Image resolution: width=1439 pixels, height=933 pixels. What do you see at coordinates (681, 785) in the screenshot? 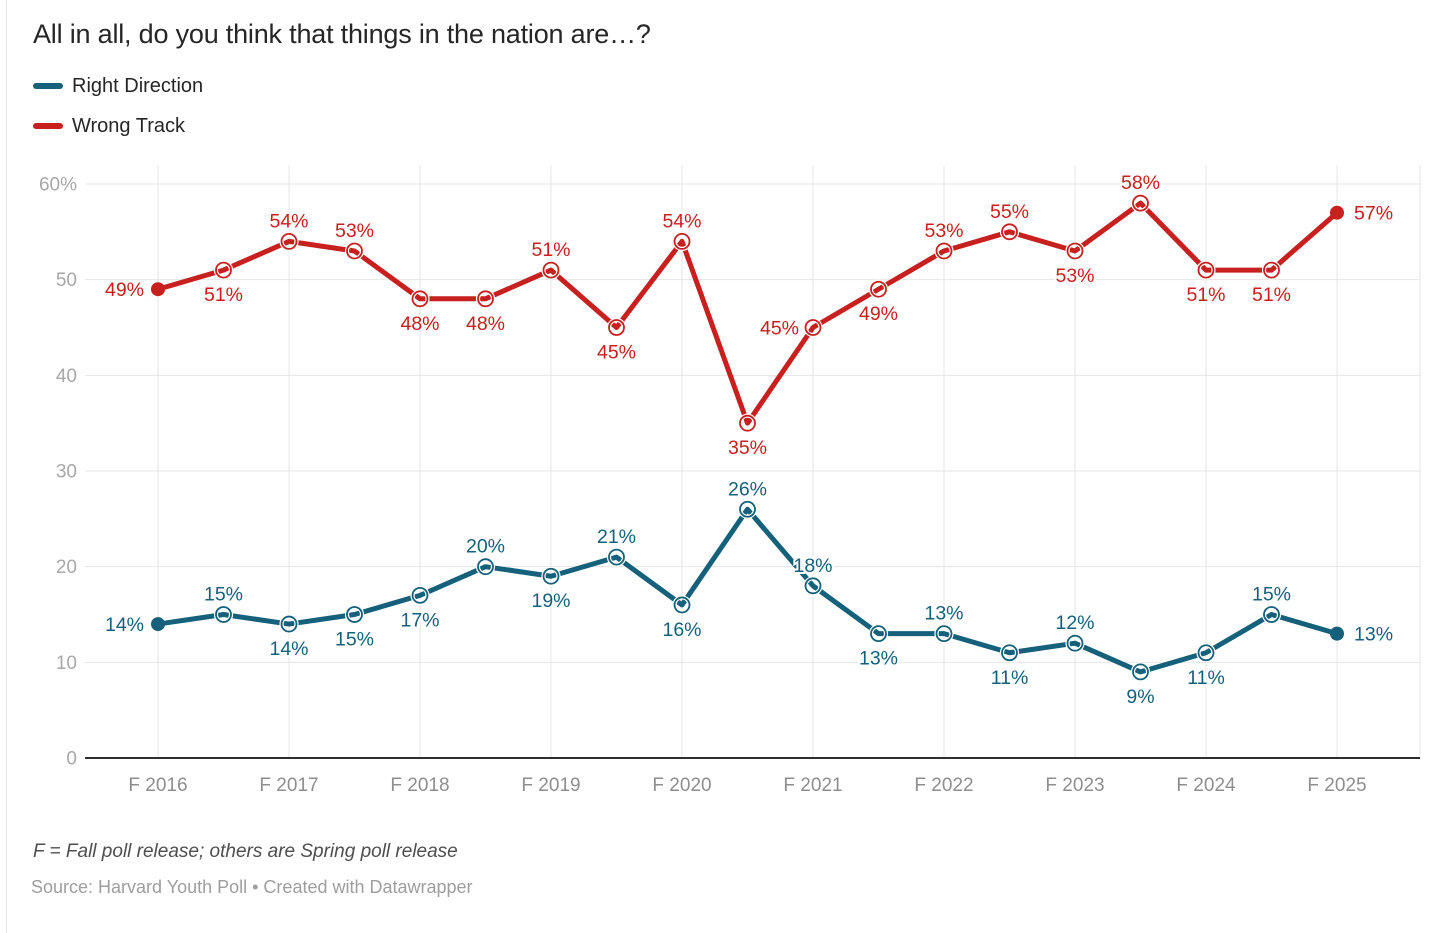
I see `x-axis-tick-label: F 2020` at bounding box center [681, 785].